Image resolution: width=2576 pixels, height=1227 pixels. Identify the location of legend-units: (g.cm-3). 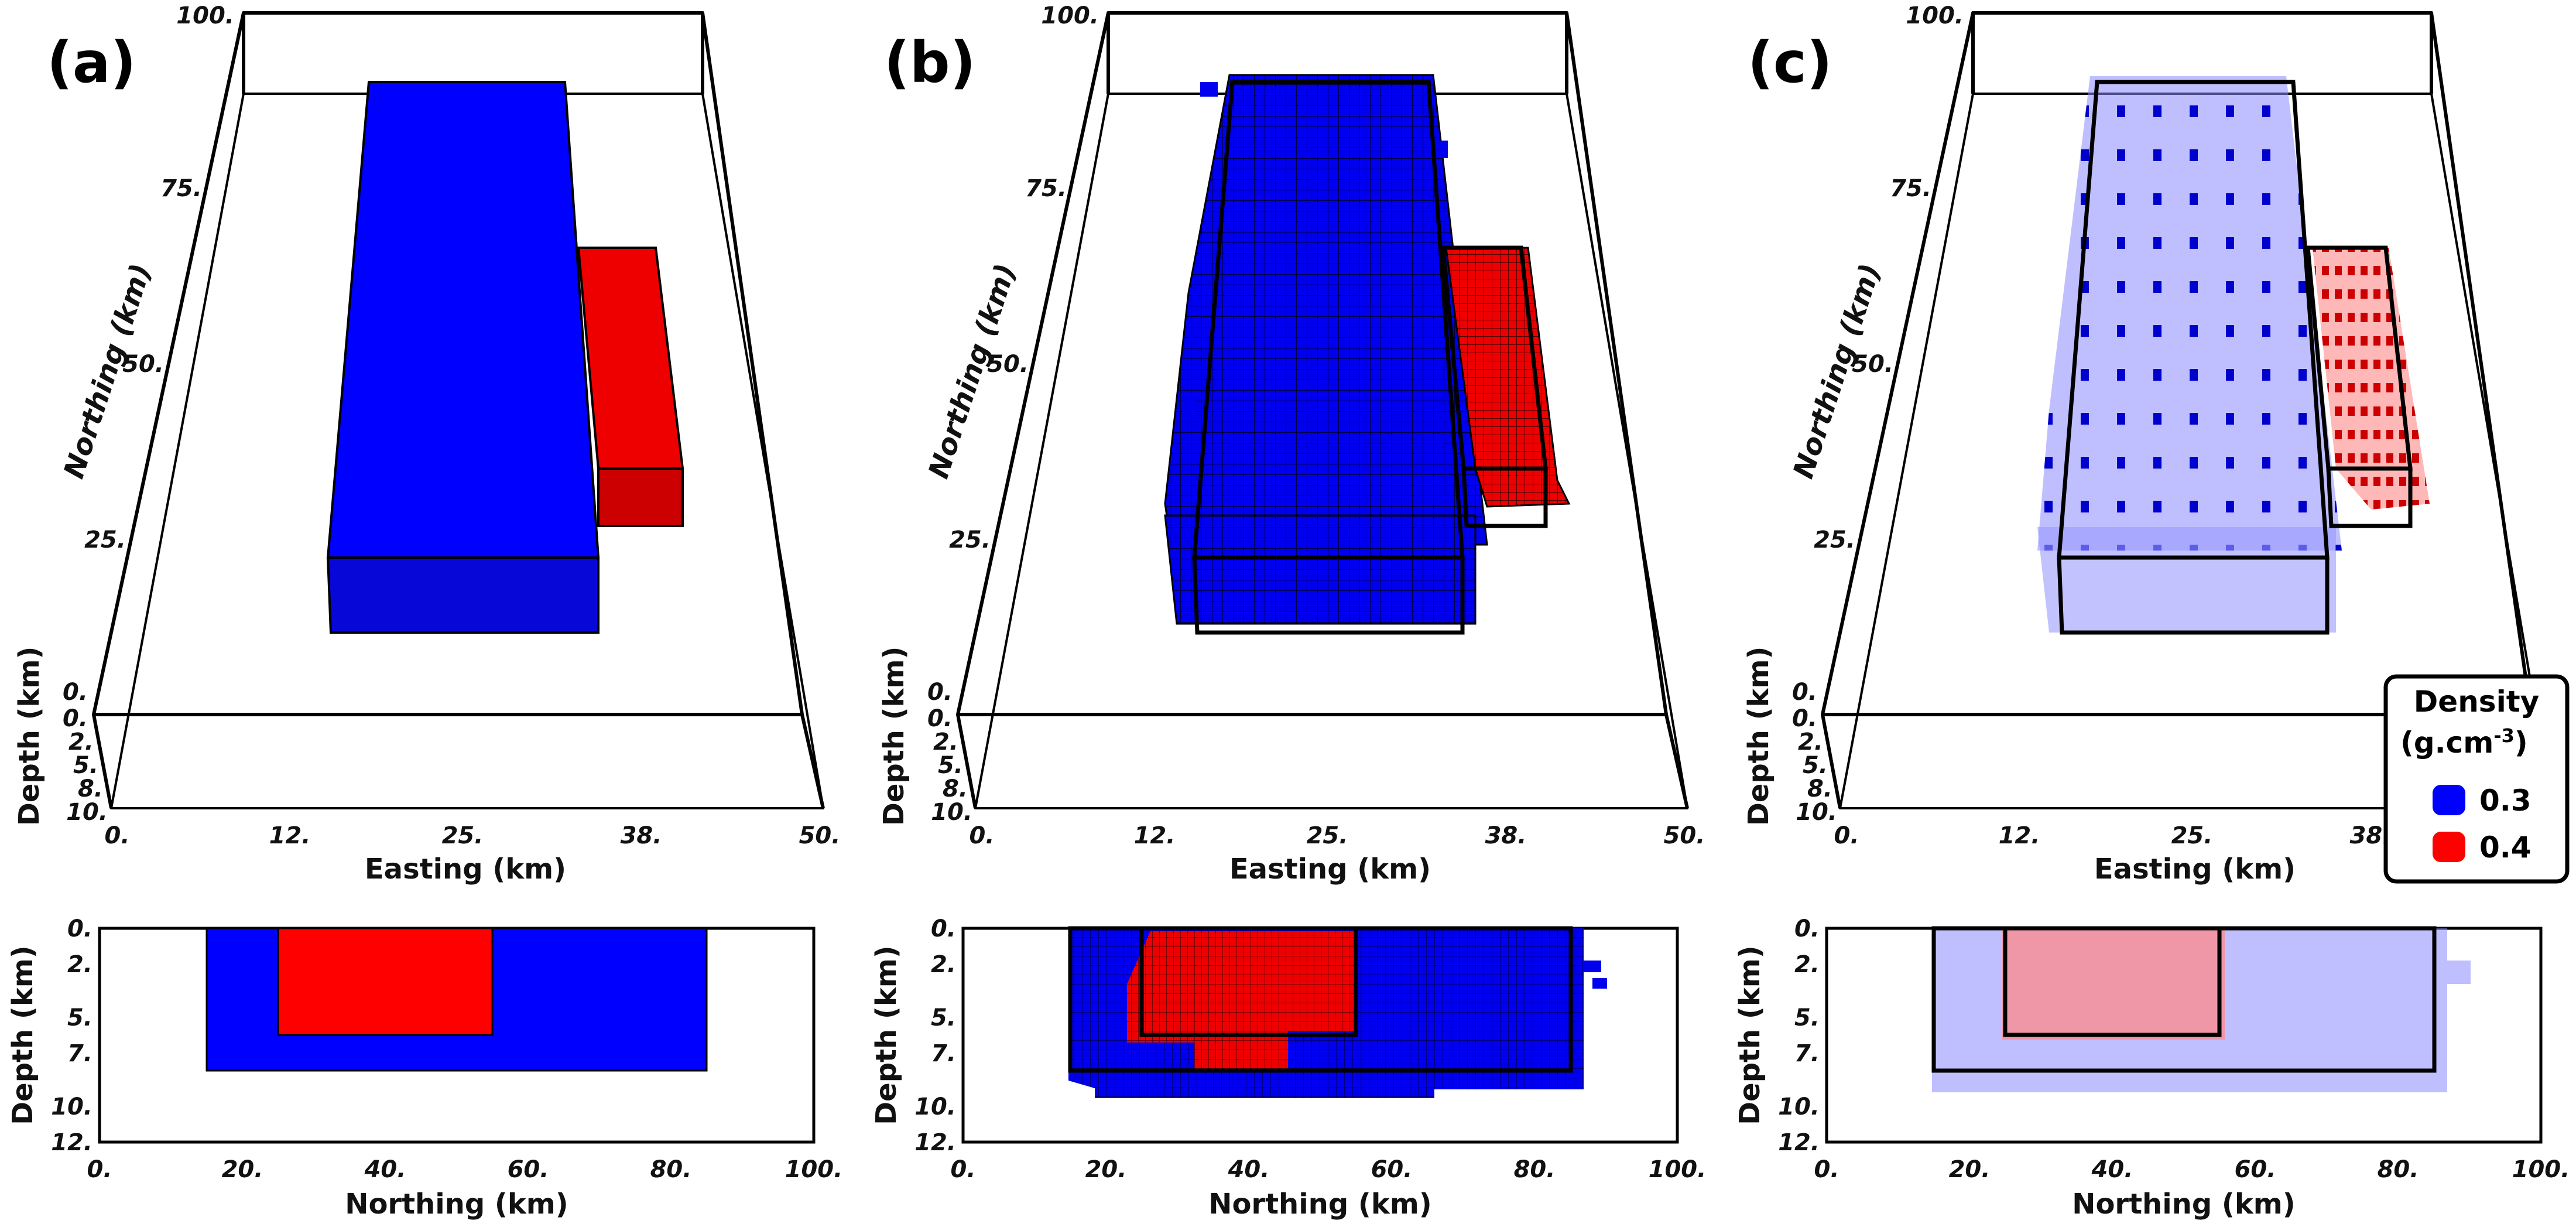
(2464, 742).